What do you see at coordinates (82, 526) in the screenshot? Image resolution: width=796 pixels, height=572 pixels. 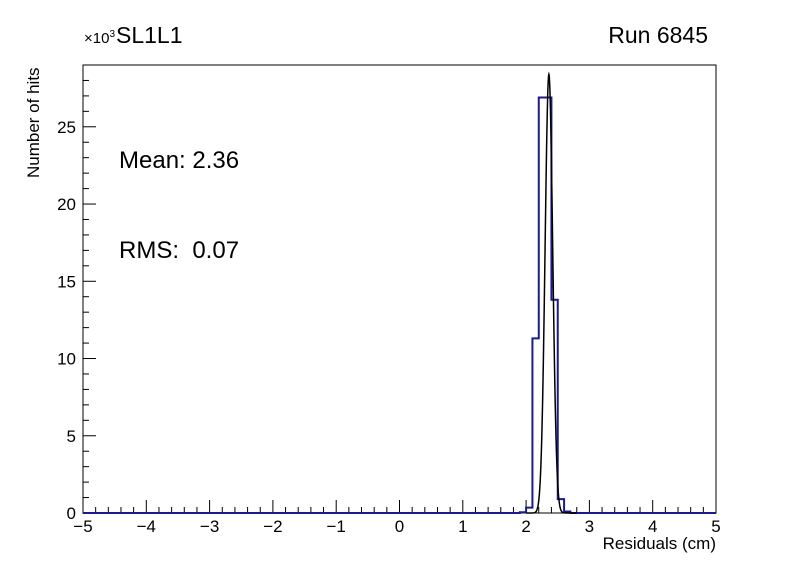 I see `x-tick-label: −5` at bounding box center [82, 526].